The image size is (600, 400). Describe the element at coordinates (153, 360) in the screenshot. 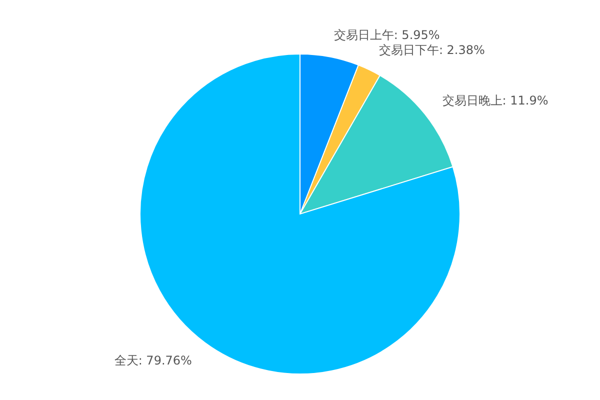

I see `slice-label: 全天: 79.76%` at that location.